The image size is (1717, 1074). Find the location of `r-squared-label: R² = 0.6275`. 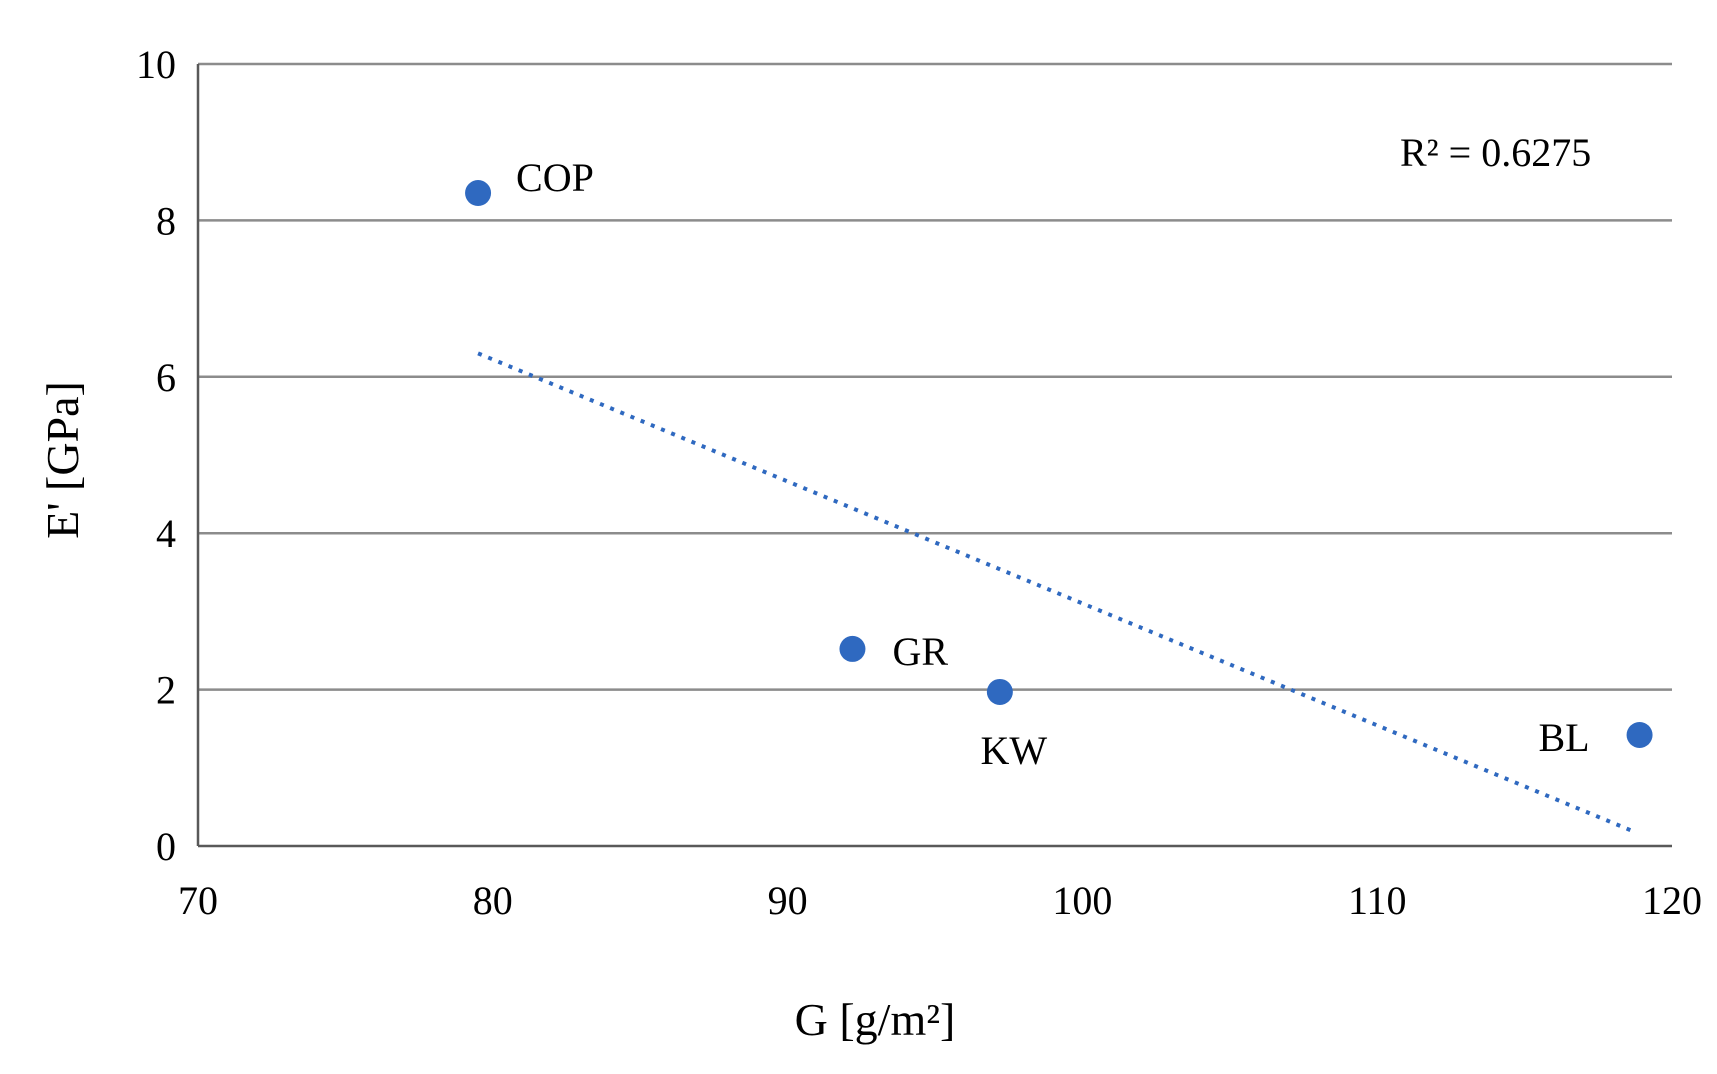

r-squared-label: R² = 0.6275 is located at coordinates (1495, 152).